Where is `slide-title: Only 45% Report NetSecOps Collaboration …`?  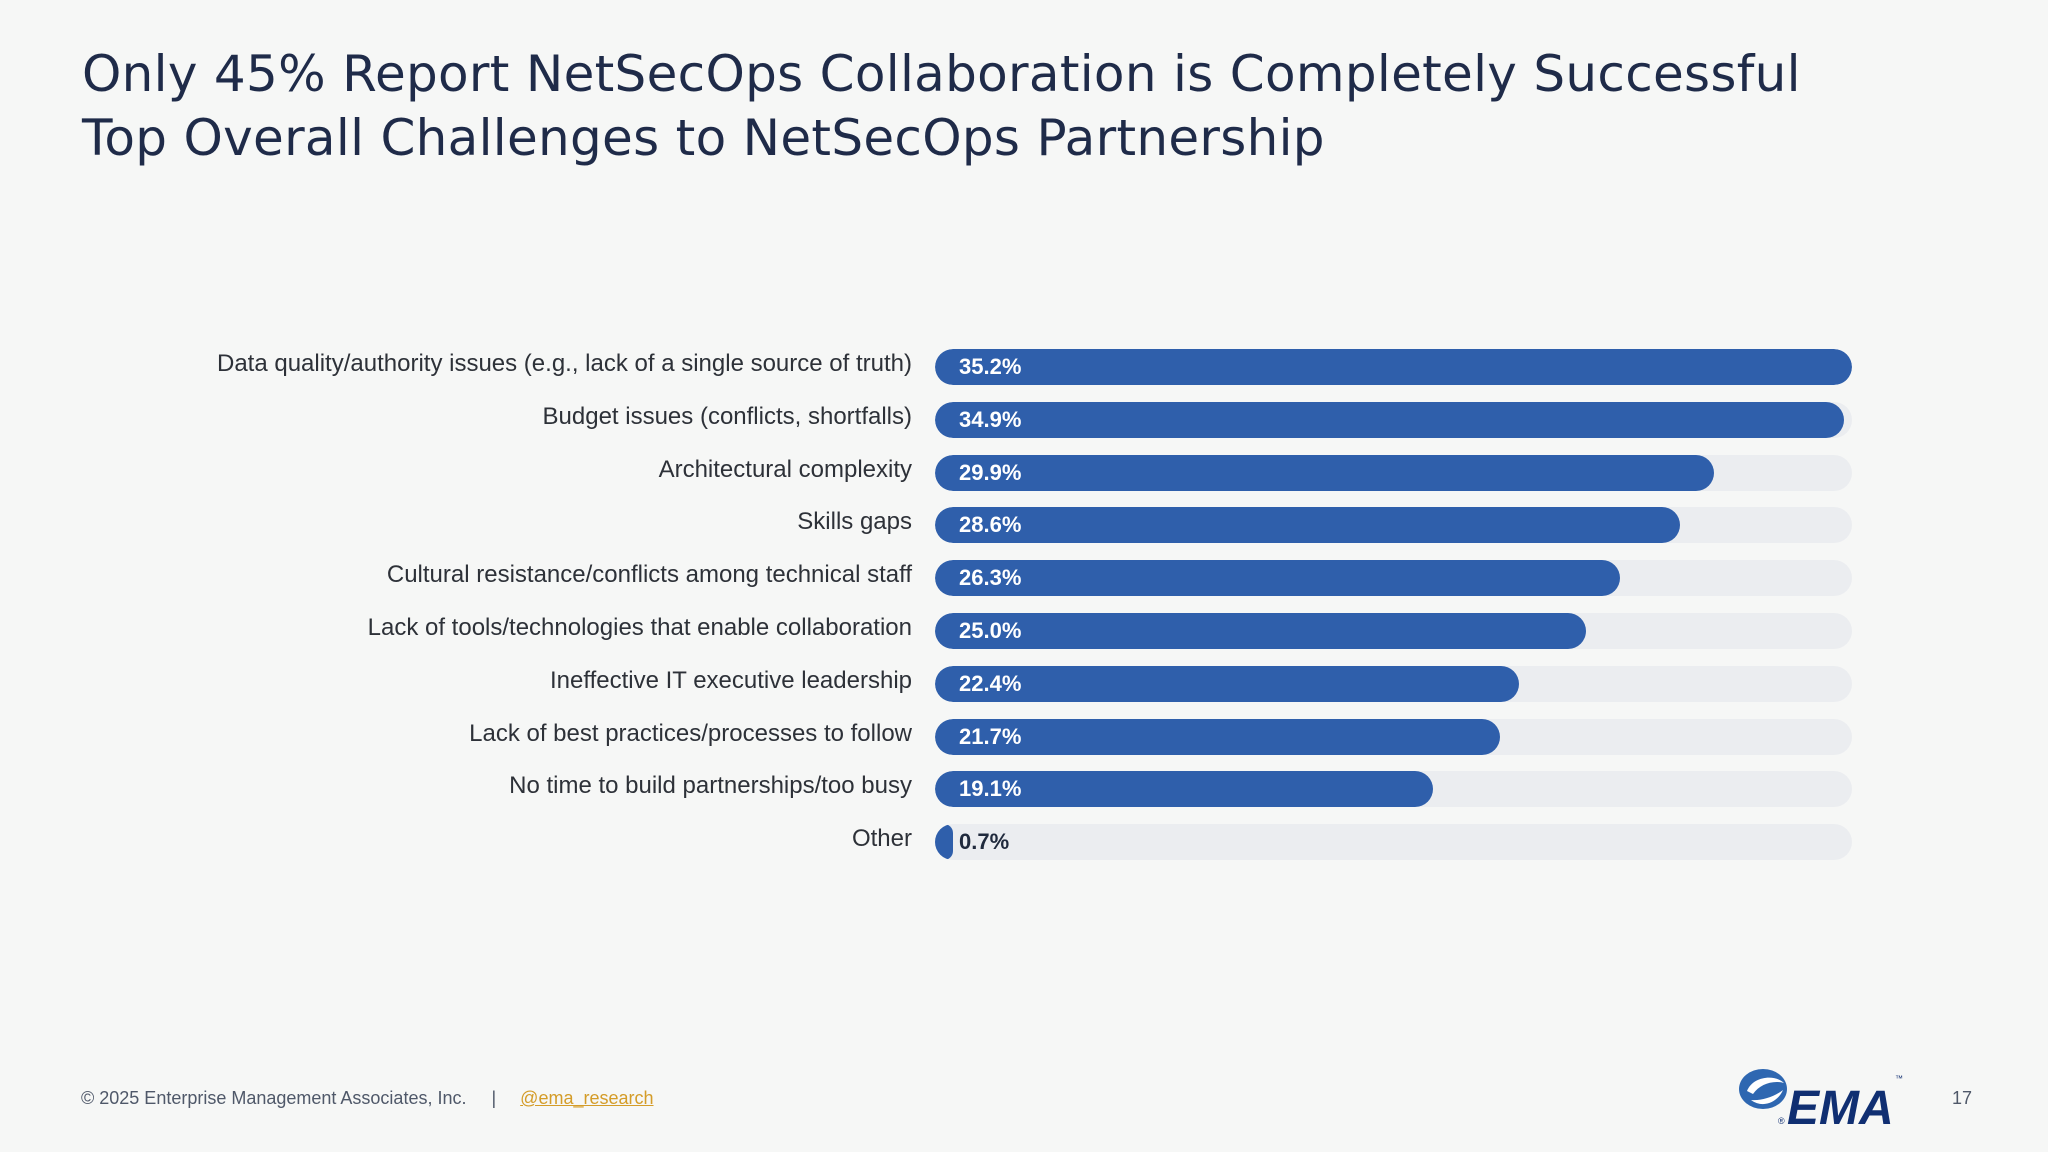
slide-title: Only 45% Report NetSecOps Collaboration … is located at coordinates (941, 106).